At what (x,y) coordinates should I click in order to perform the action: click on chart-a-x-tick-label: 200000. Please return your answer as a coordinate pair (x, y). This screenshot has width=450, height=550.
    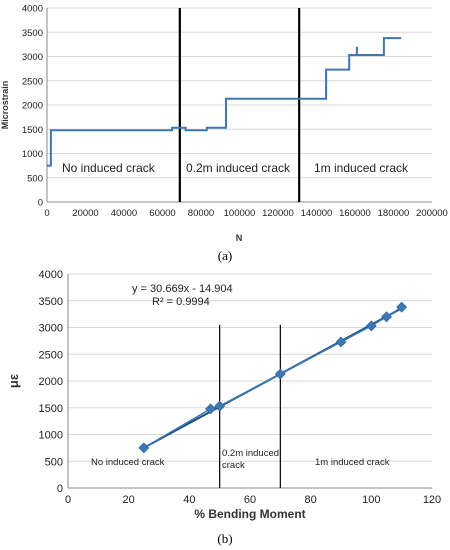
    Looking at the image, I should click on (432, 213).